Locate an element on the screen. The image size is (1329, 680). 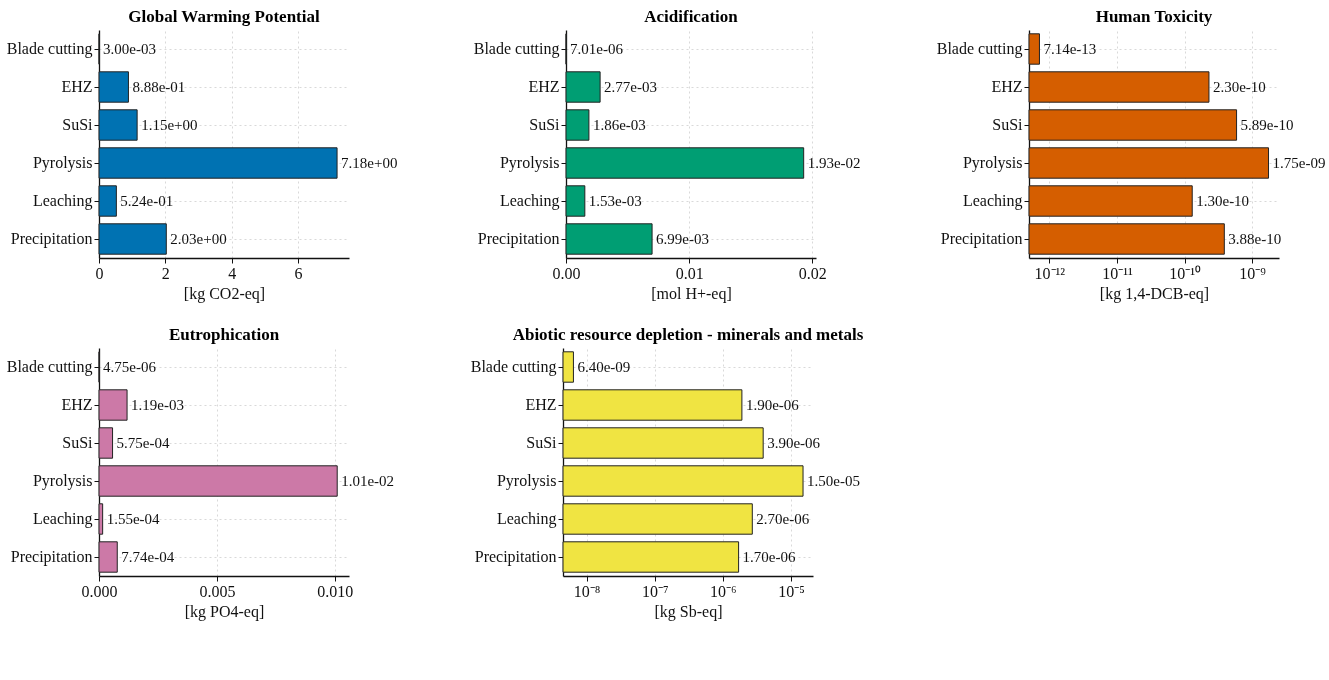
data-label: 3.88e-10 is located at coordinates (1255, 239).